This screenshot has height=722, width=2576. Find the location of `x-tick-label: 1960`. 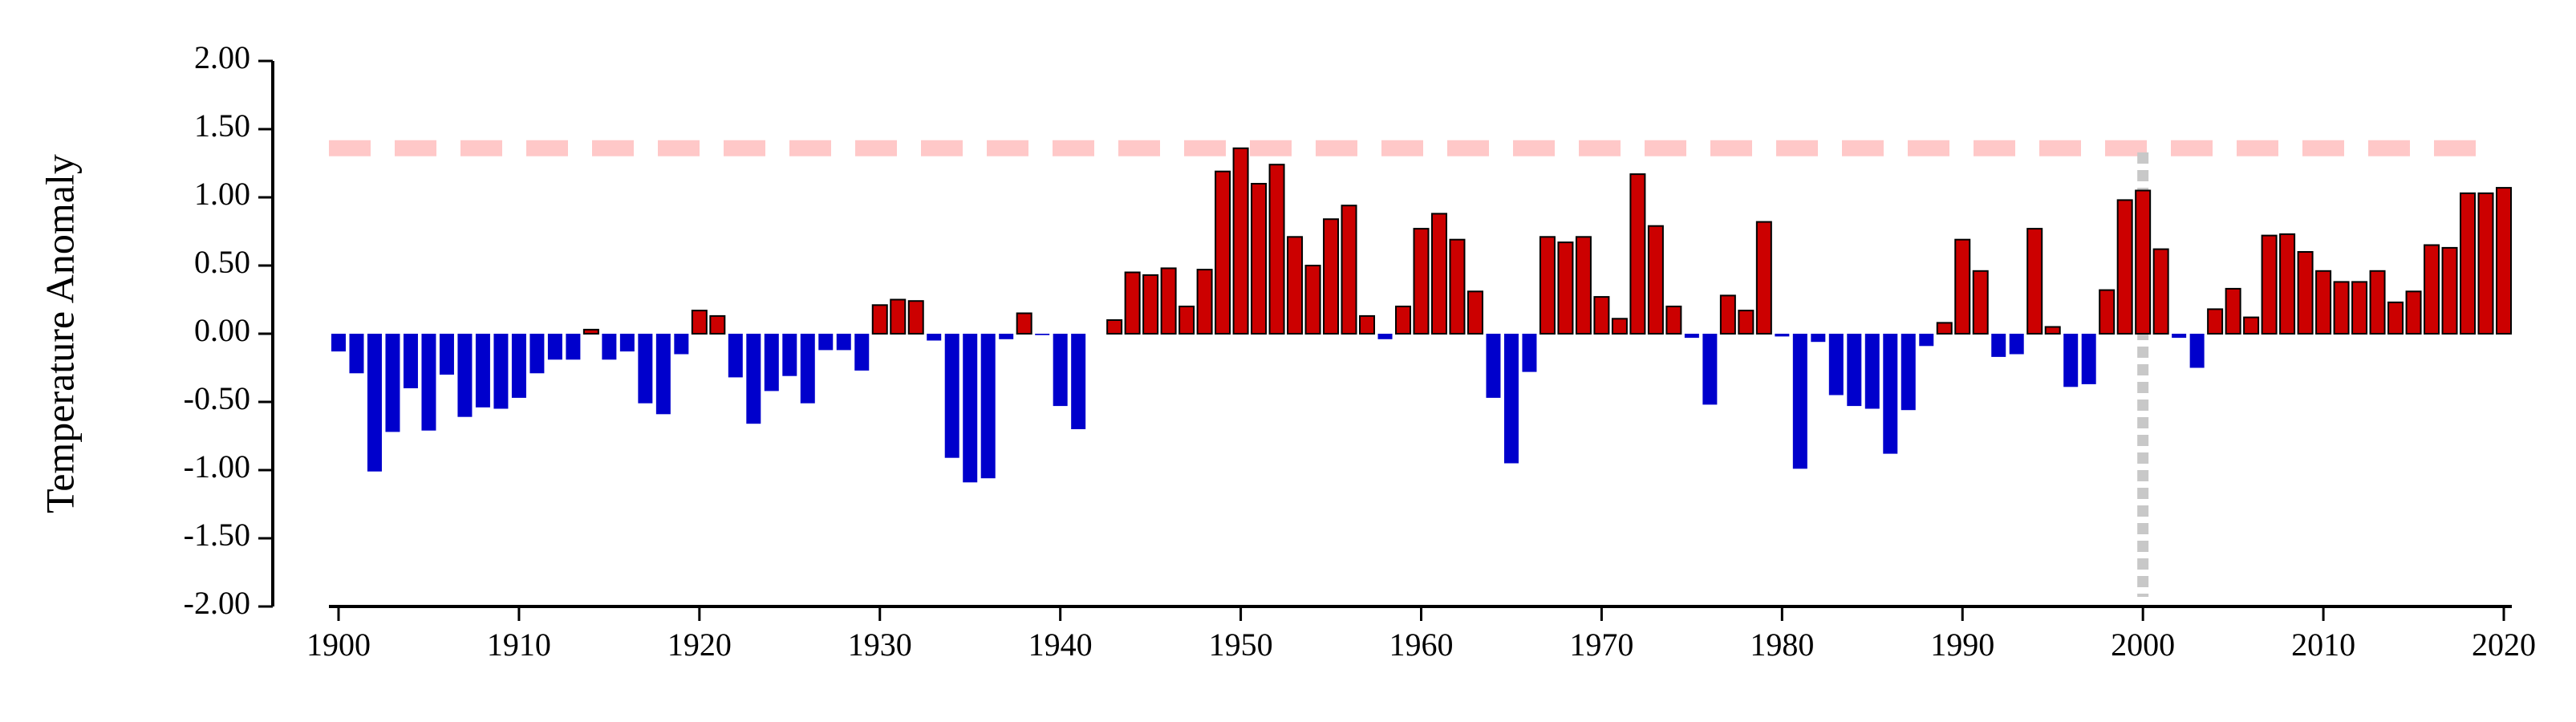

x-tick-label: 1960 is located at coordinates (1421, 645).